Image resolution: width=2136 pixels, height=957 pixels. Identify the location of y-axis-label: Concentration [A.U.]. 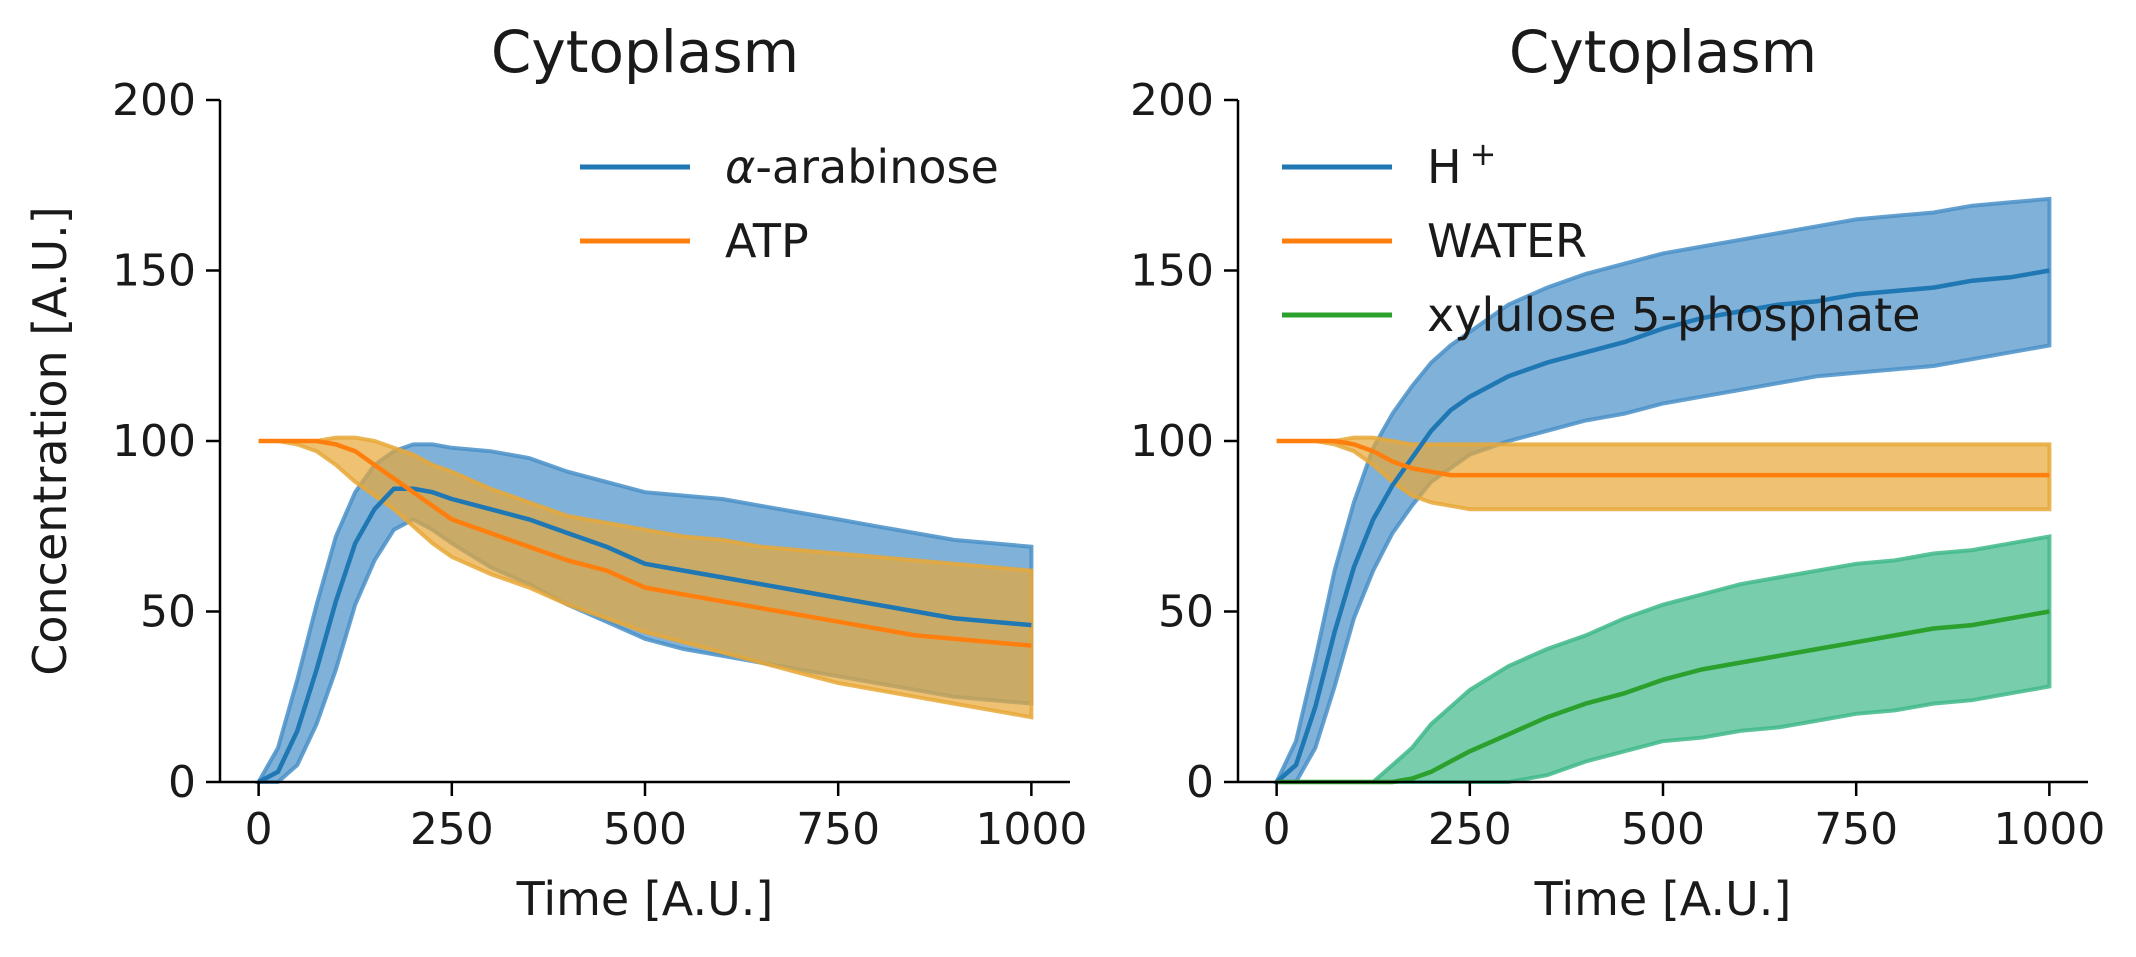
(50, 441).